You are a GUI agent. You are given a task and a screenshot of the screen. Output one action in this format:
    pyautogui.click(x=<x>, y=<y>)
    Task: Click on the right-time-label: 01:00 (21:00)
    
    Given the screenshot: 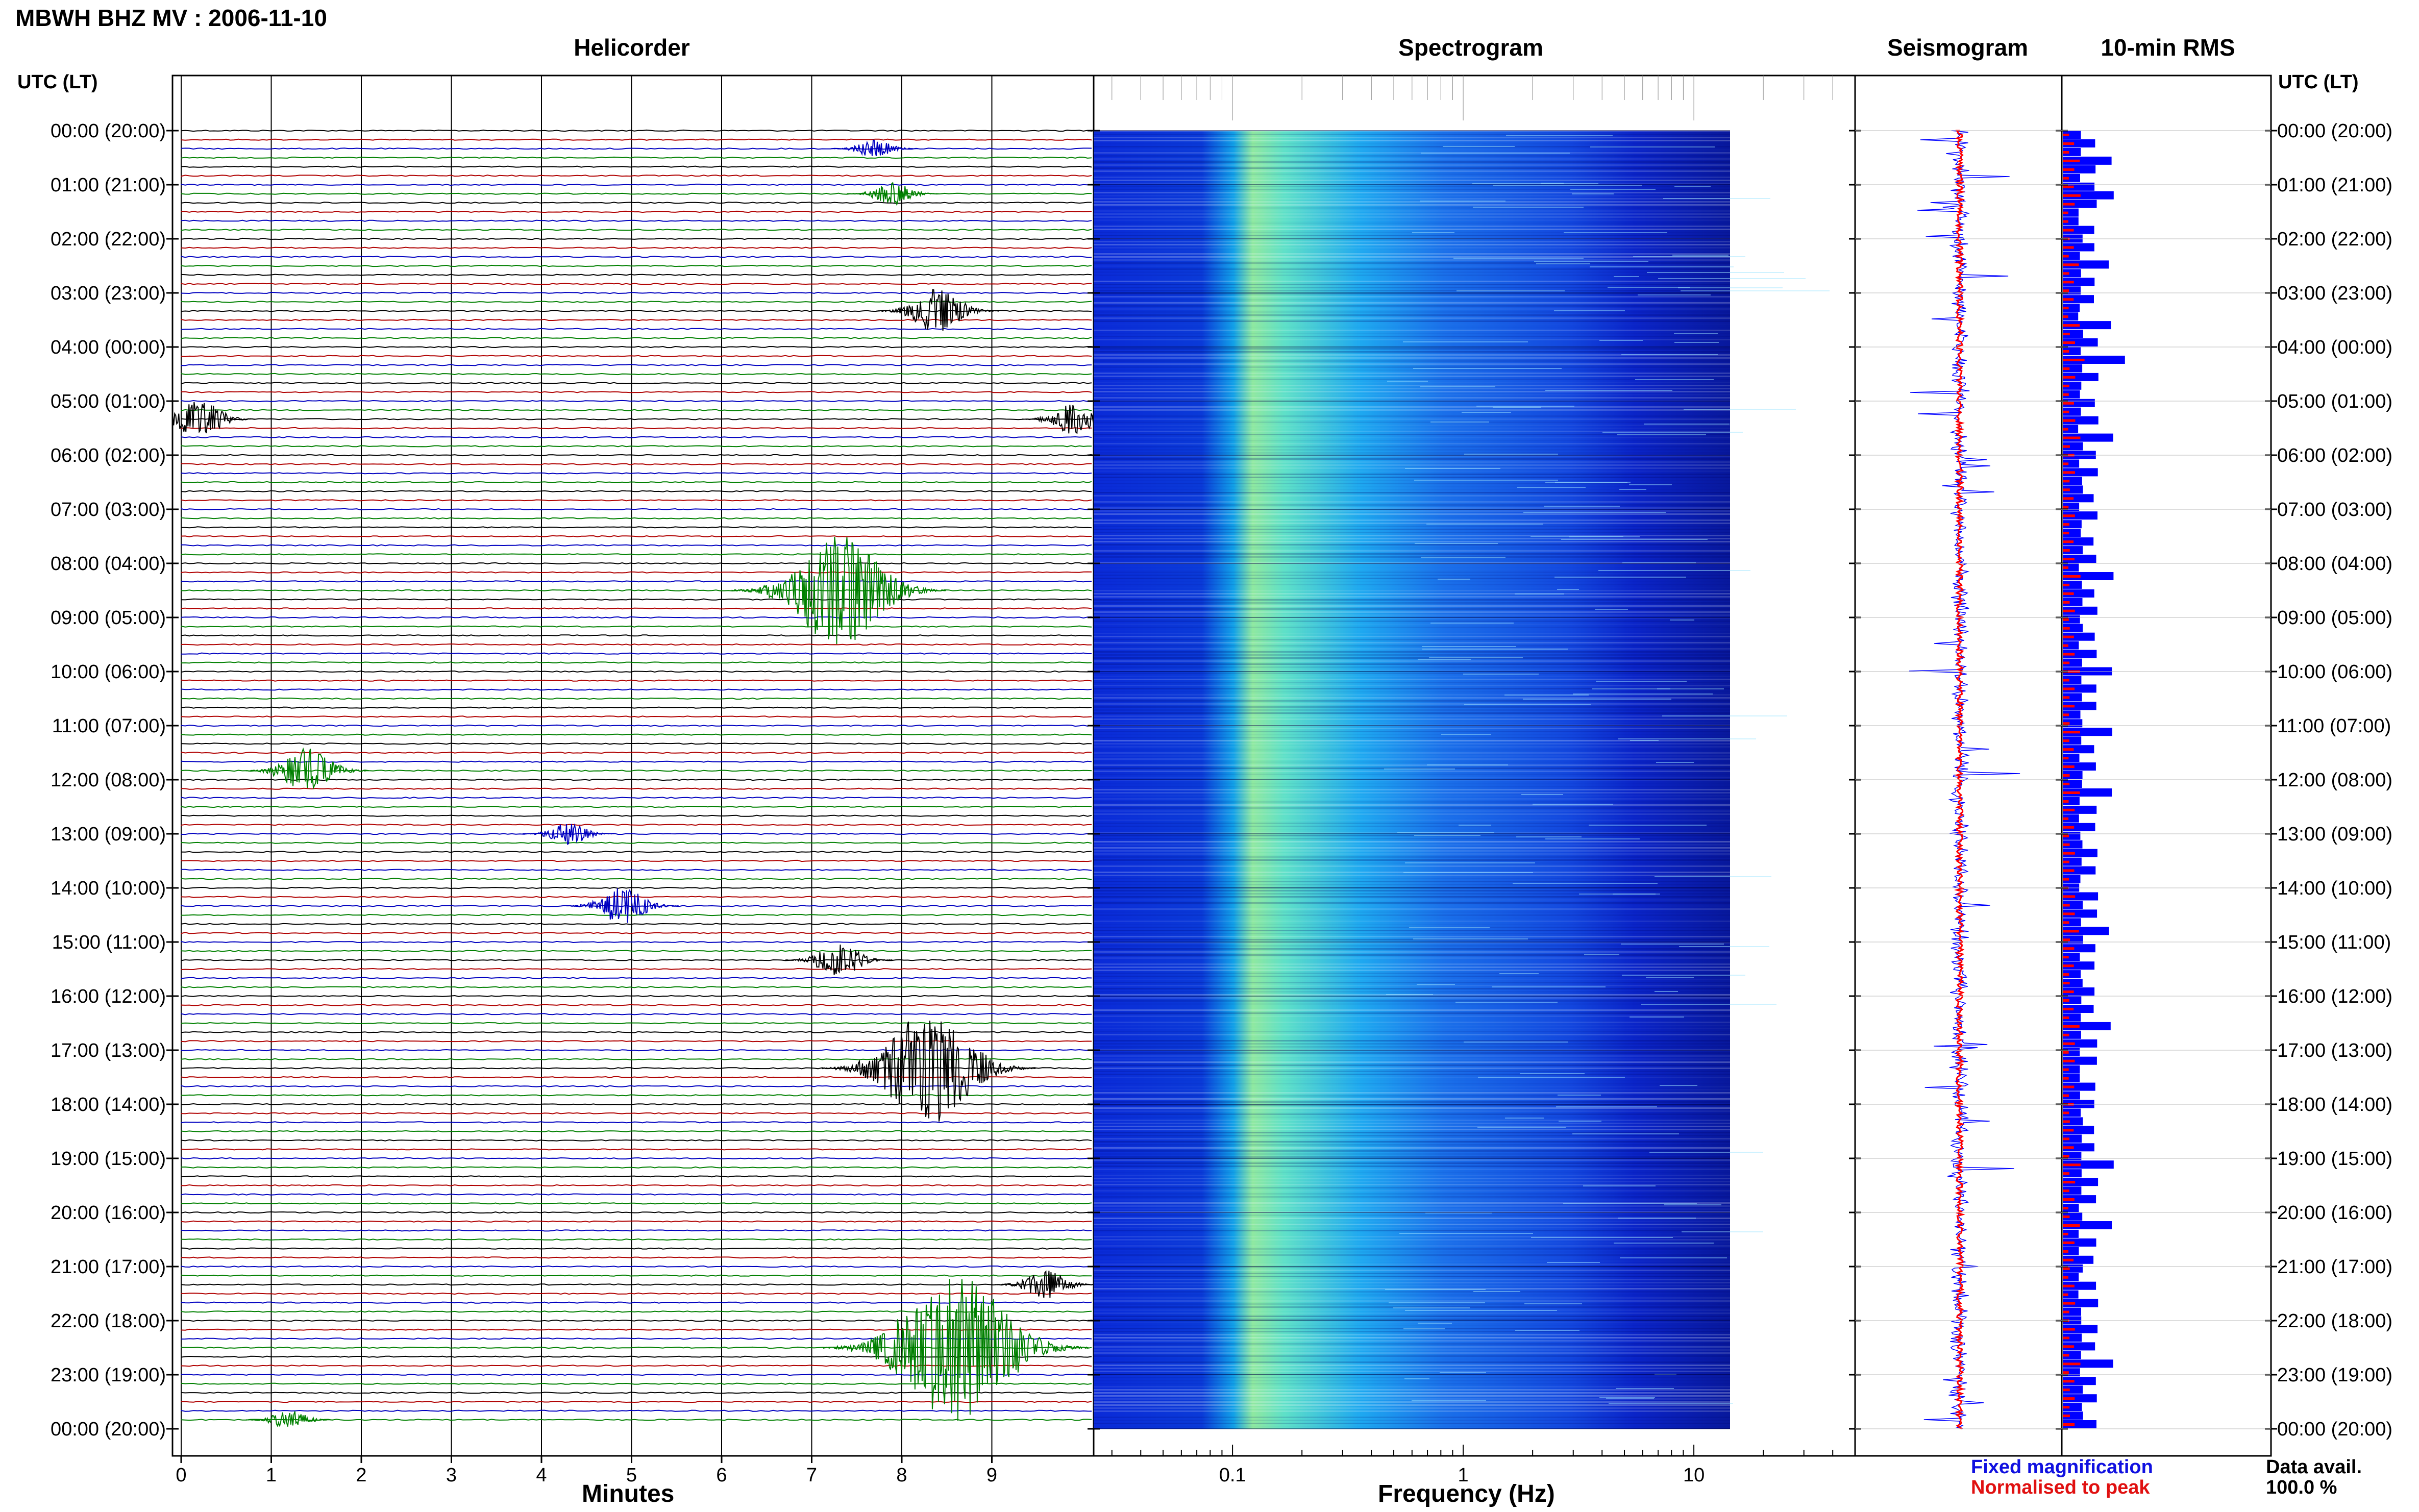 What is the action you would take?
    pyautogui.click(x=2334, y=185)
    